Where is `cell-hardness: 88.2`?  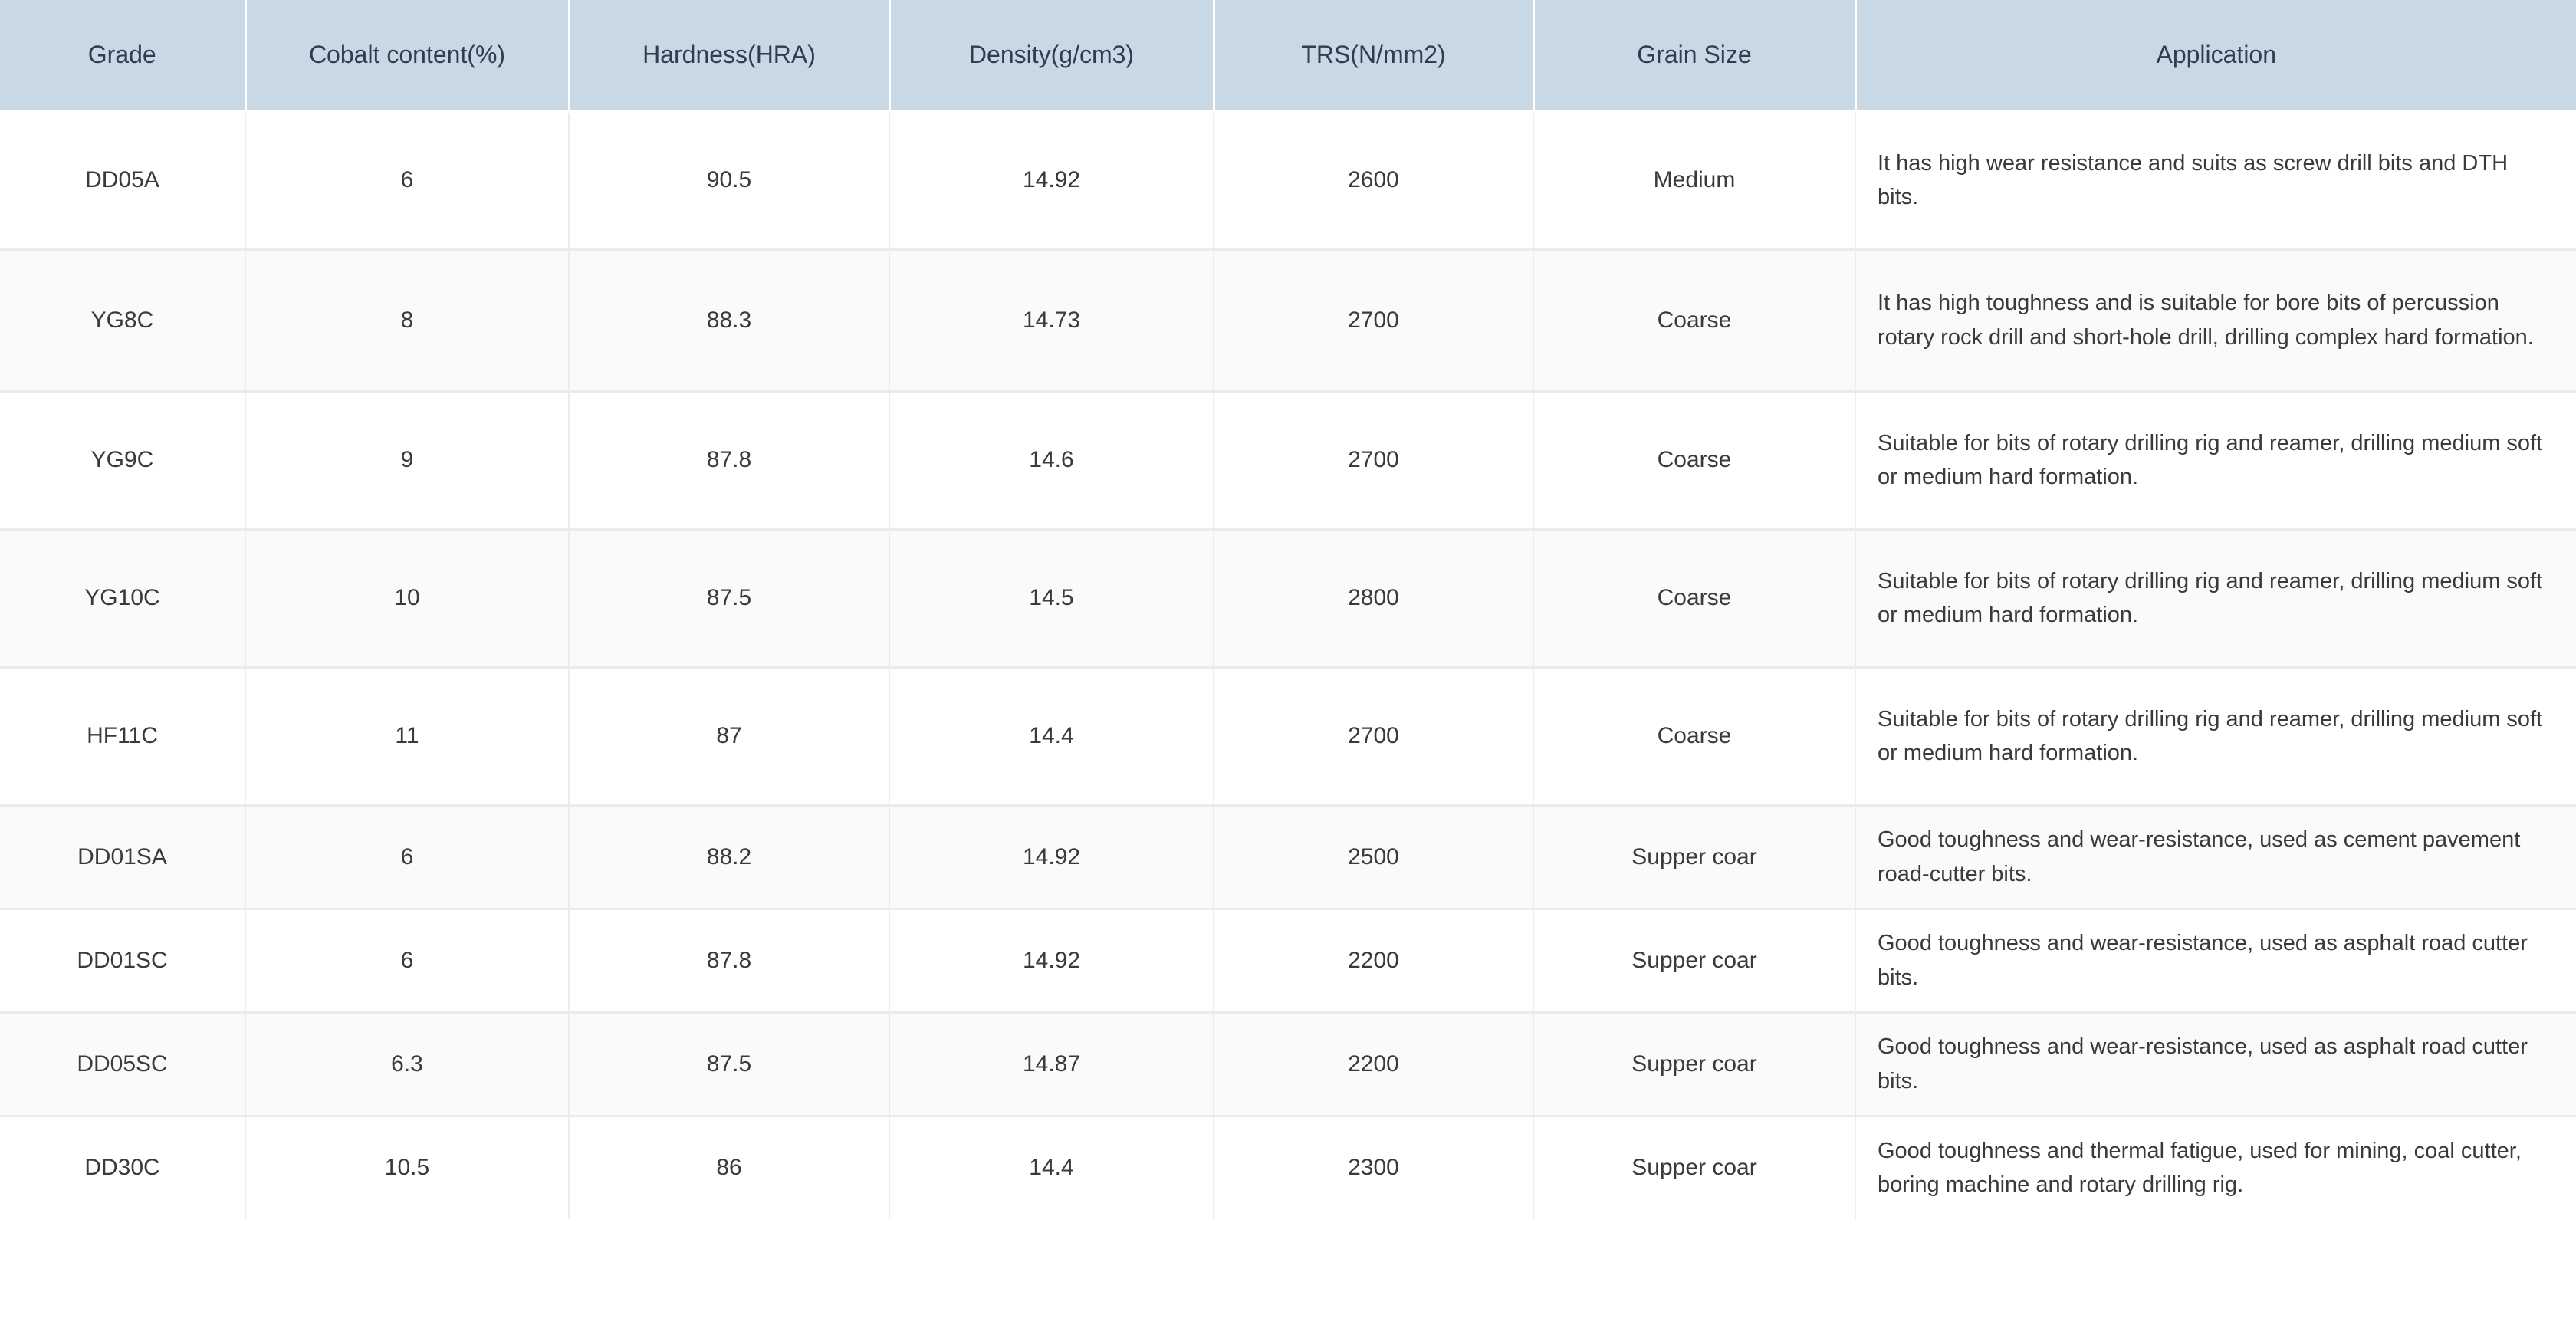
cell-hardness: 88.2 is located at coordinates (729, 857).